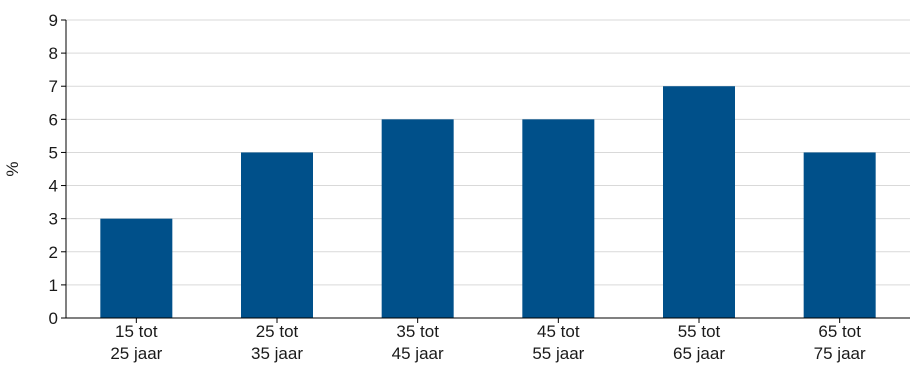  I want to click on y-tick-label: 9, so click(53, 20).